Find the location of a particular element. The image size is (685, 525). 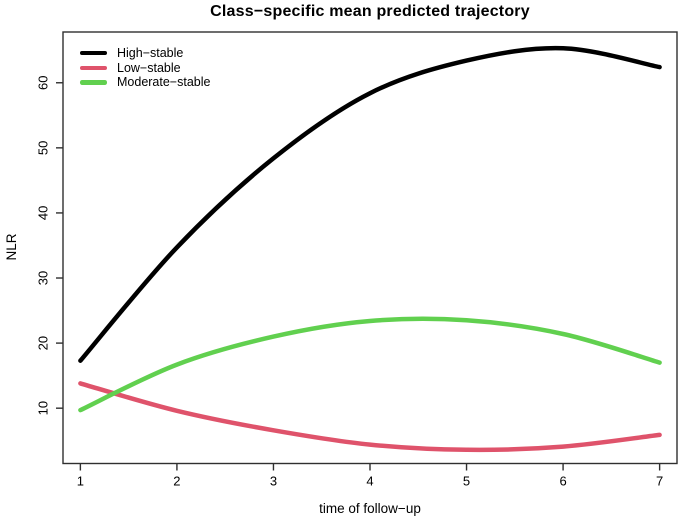

x-tick-label: 6 is located at coordinates (562, 481).